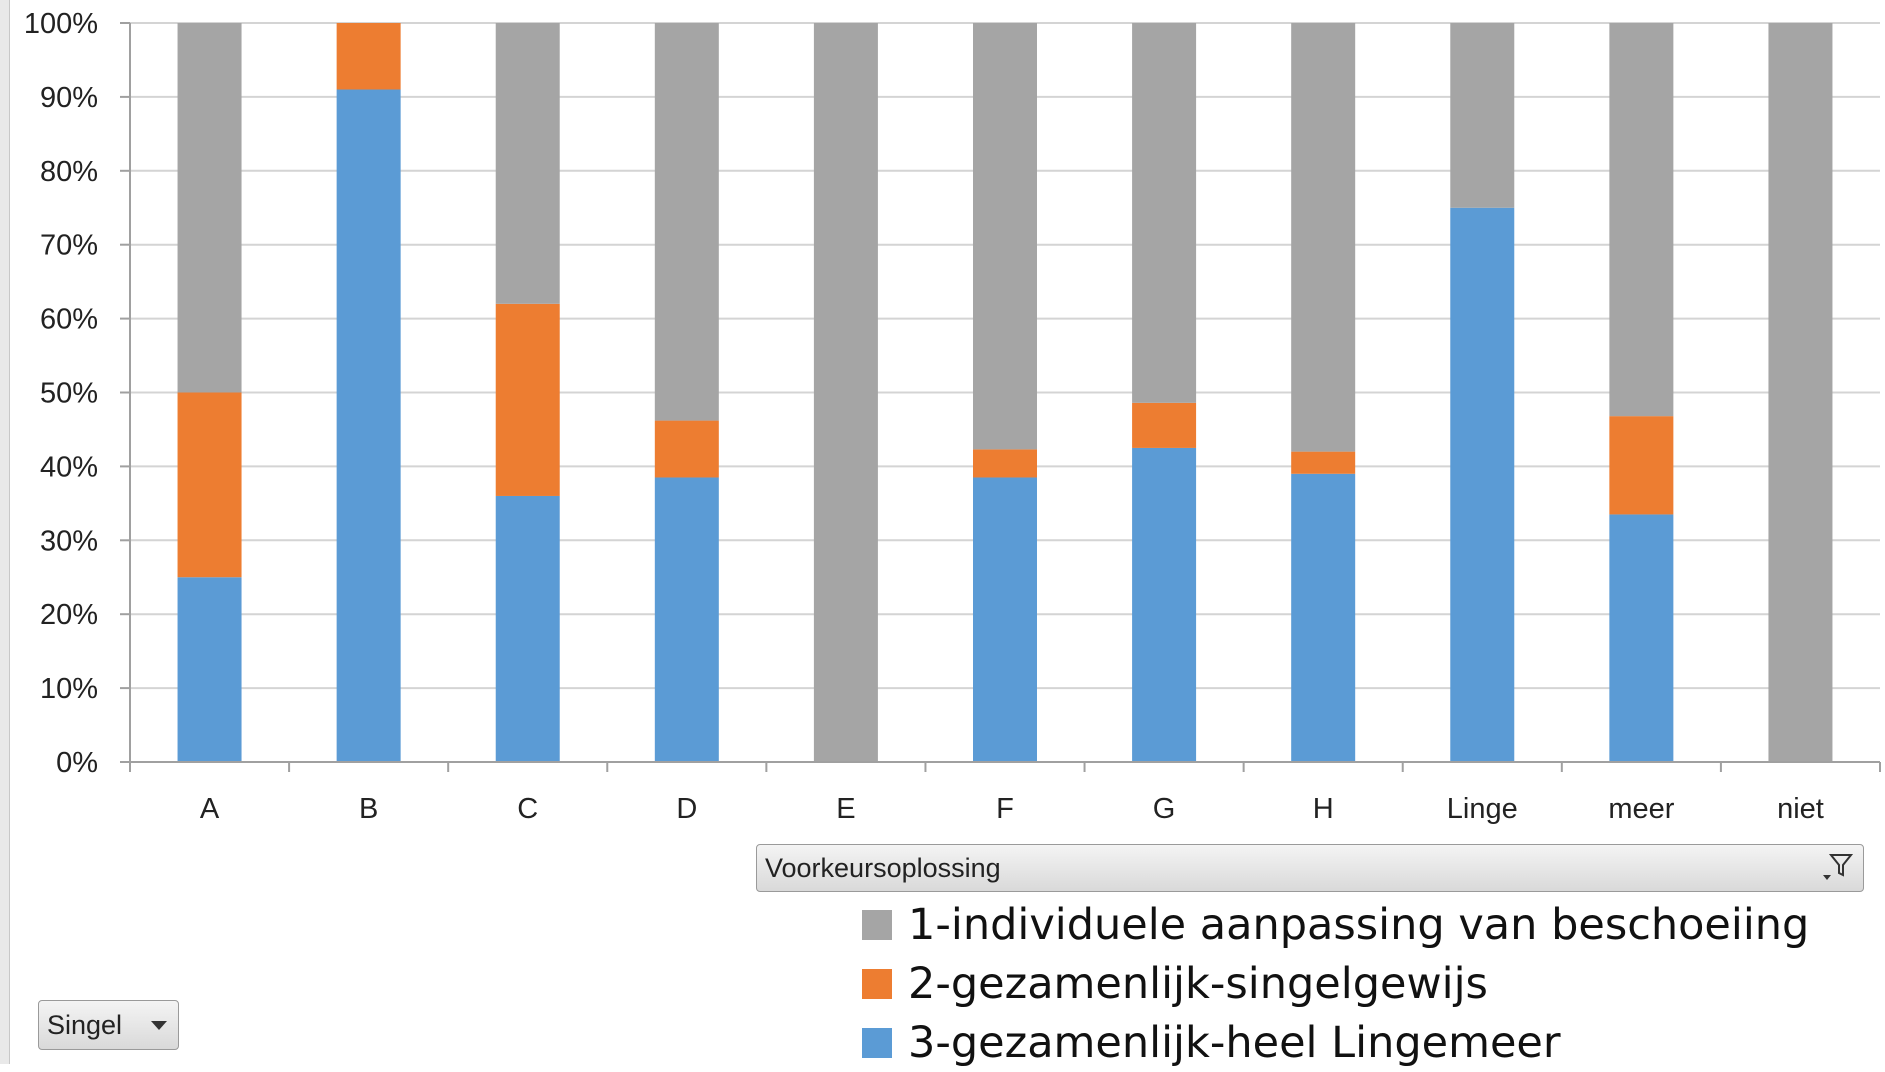 The height and width of the screenshot is (1072, 1885). What do you see at coordinates (1359, 924) in the screenshot?
I see `legend-label: 1-individuele aanpassing van beschoeiing` at bounding box center [1359, 924].